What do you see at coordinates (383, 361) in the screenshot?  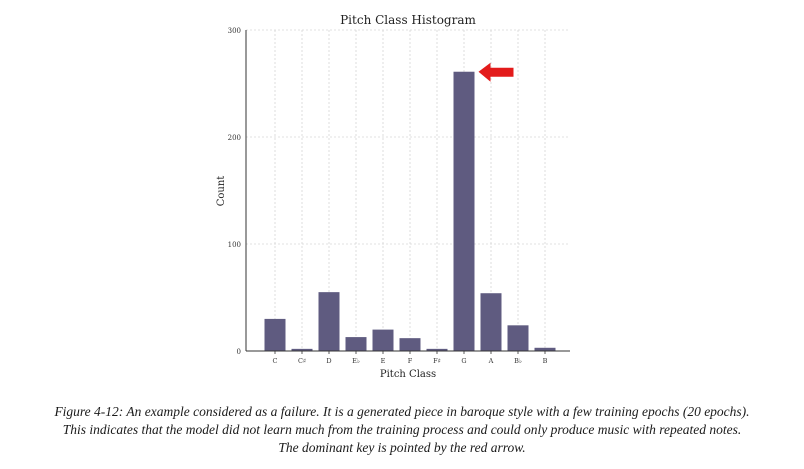 I see `x-tick-label: E` at bounding box center [383, 361].